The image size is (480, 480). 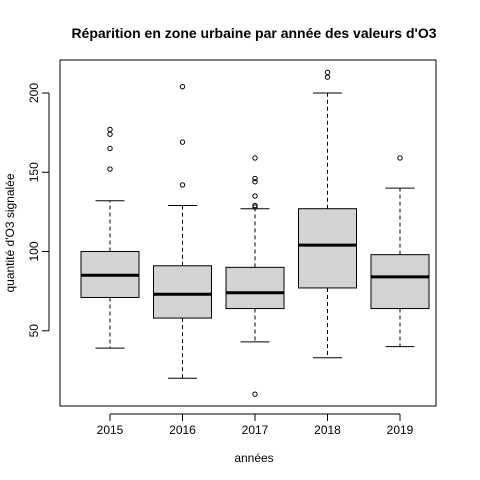 I want to click on x-tick-label: 2017, so click(x=255, y=430).